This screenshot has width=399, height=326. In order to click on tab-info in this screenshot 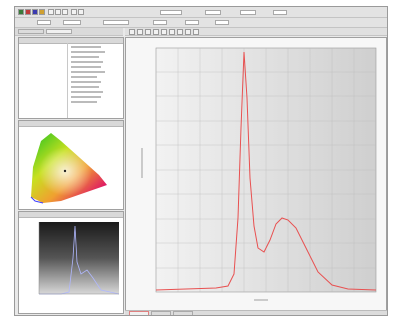, I will do `click(31, 31)`.